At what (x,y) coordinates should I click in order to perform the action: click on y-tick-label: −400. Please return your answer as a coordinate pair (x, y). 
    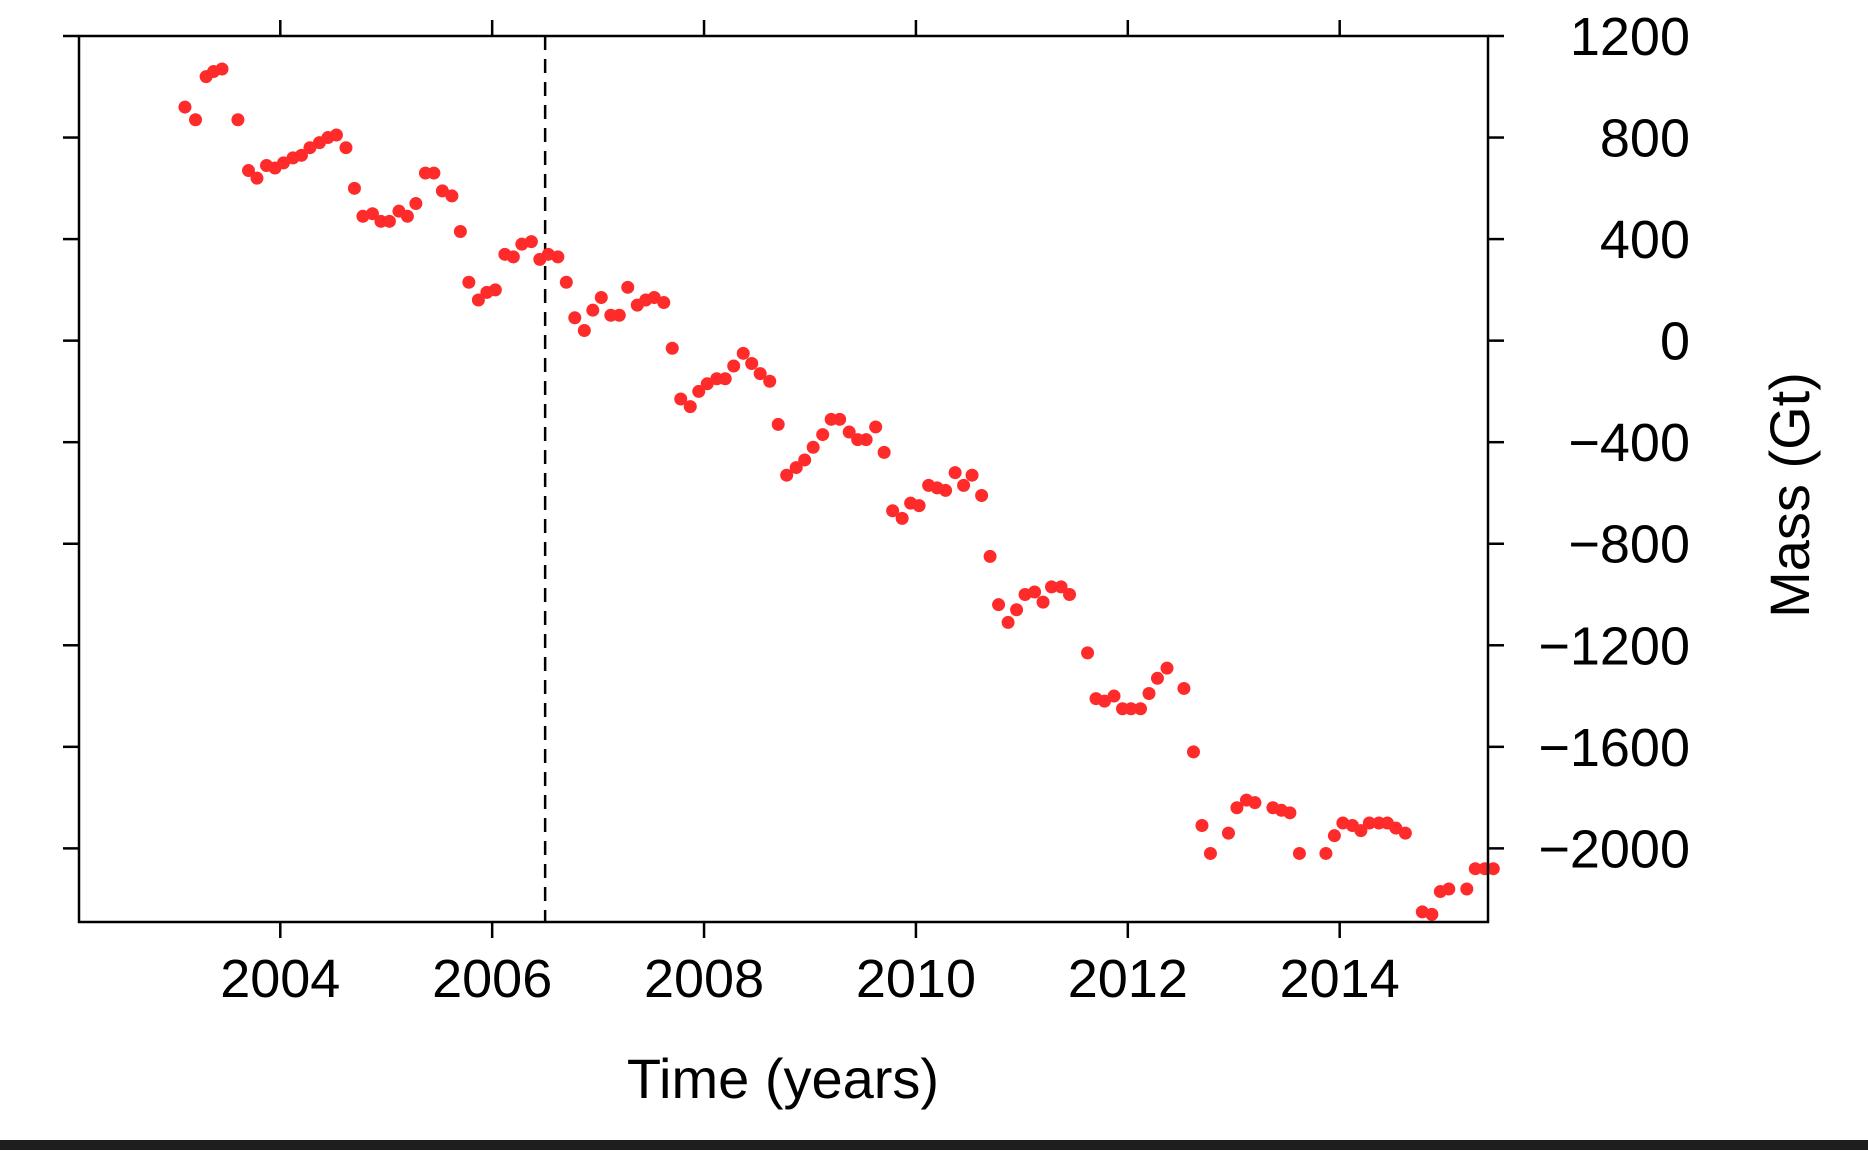
    Looking at the image, I should click on (1629, 443).